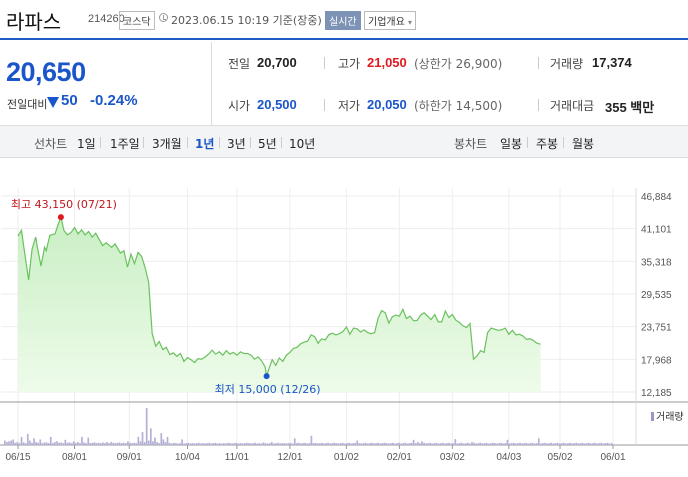 The height and width of the screenshot is (477, 688). Describe the element at coordinates (51, 144) in the screenshot. I see `line-chart-label: 선차트` at that location.